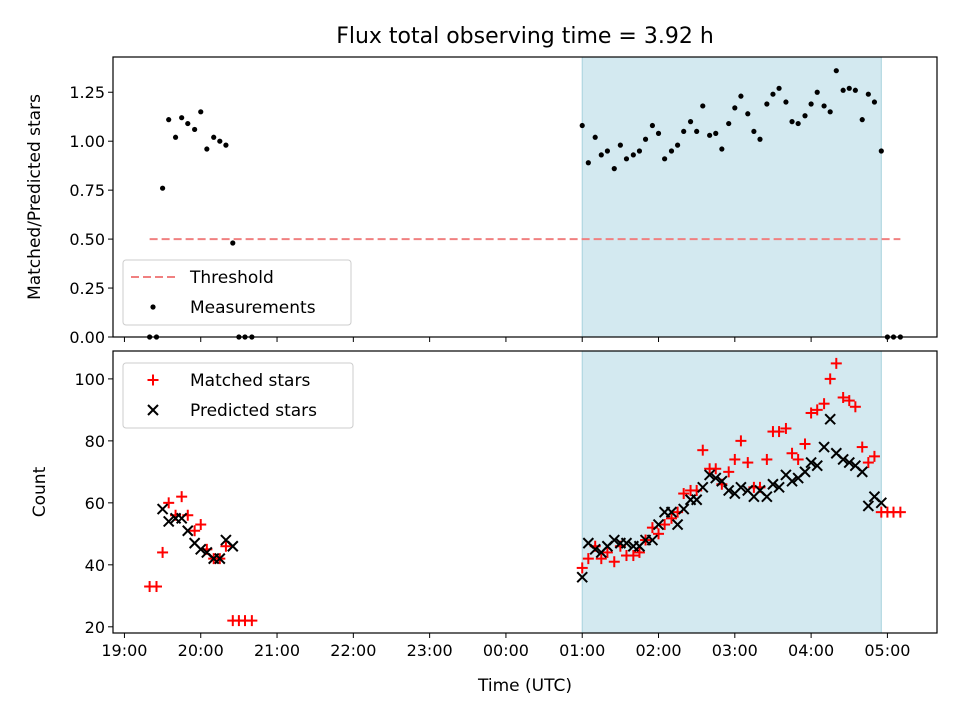  I want to click on y-tick-label: 60, so click(95, 503).